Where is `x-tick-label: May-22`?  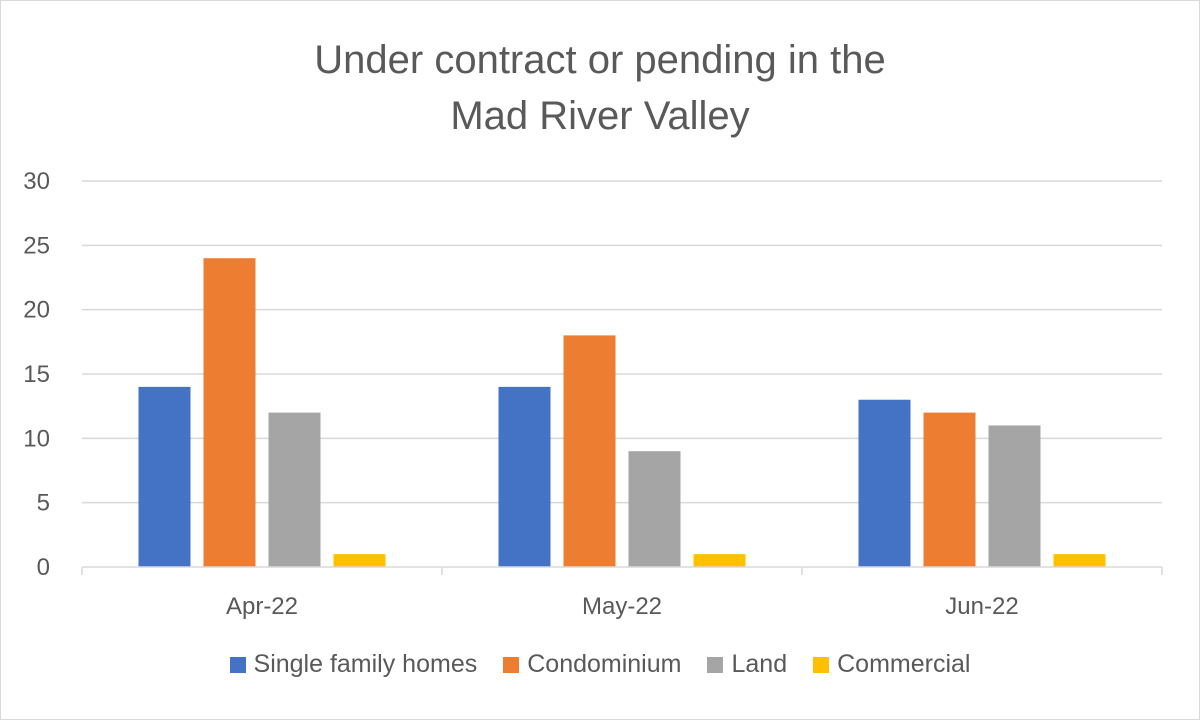
x-tick-label: May-22 is located at coordinates (622, 606).